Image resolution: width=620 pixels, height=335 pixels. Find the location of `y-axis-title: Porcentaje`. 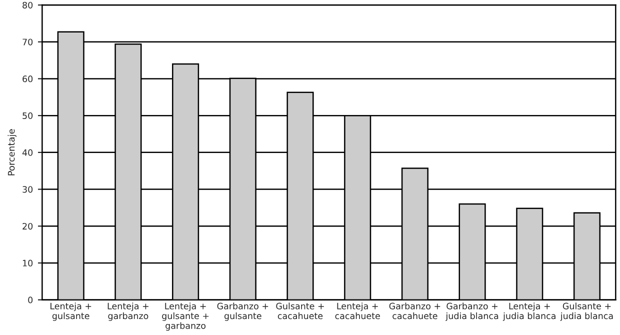

y-axis-title: Porcentaje is located at coordinates (12, 152).